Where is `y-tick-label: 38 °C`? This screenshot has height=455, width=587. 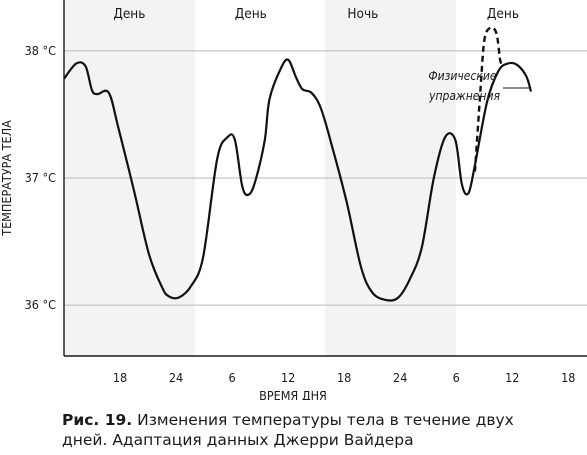
y-tick-label: 38 °C is located at coordinates (40, 50).